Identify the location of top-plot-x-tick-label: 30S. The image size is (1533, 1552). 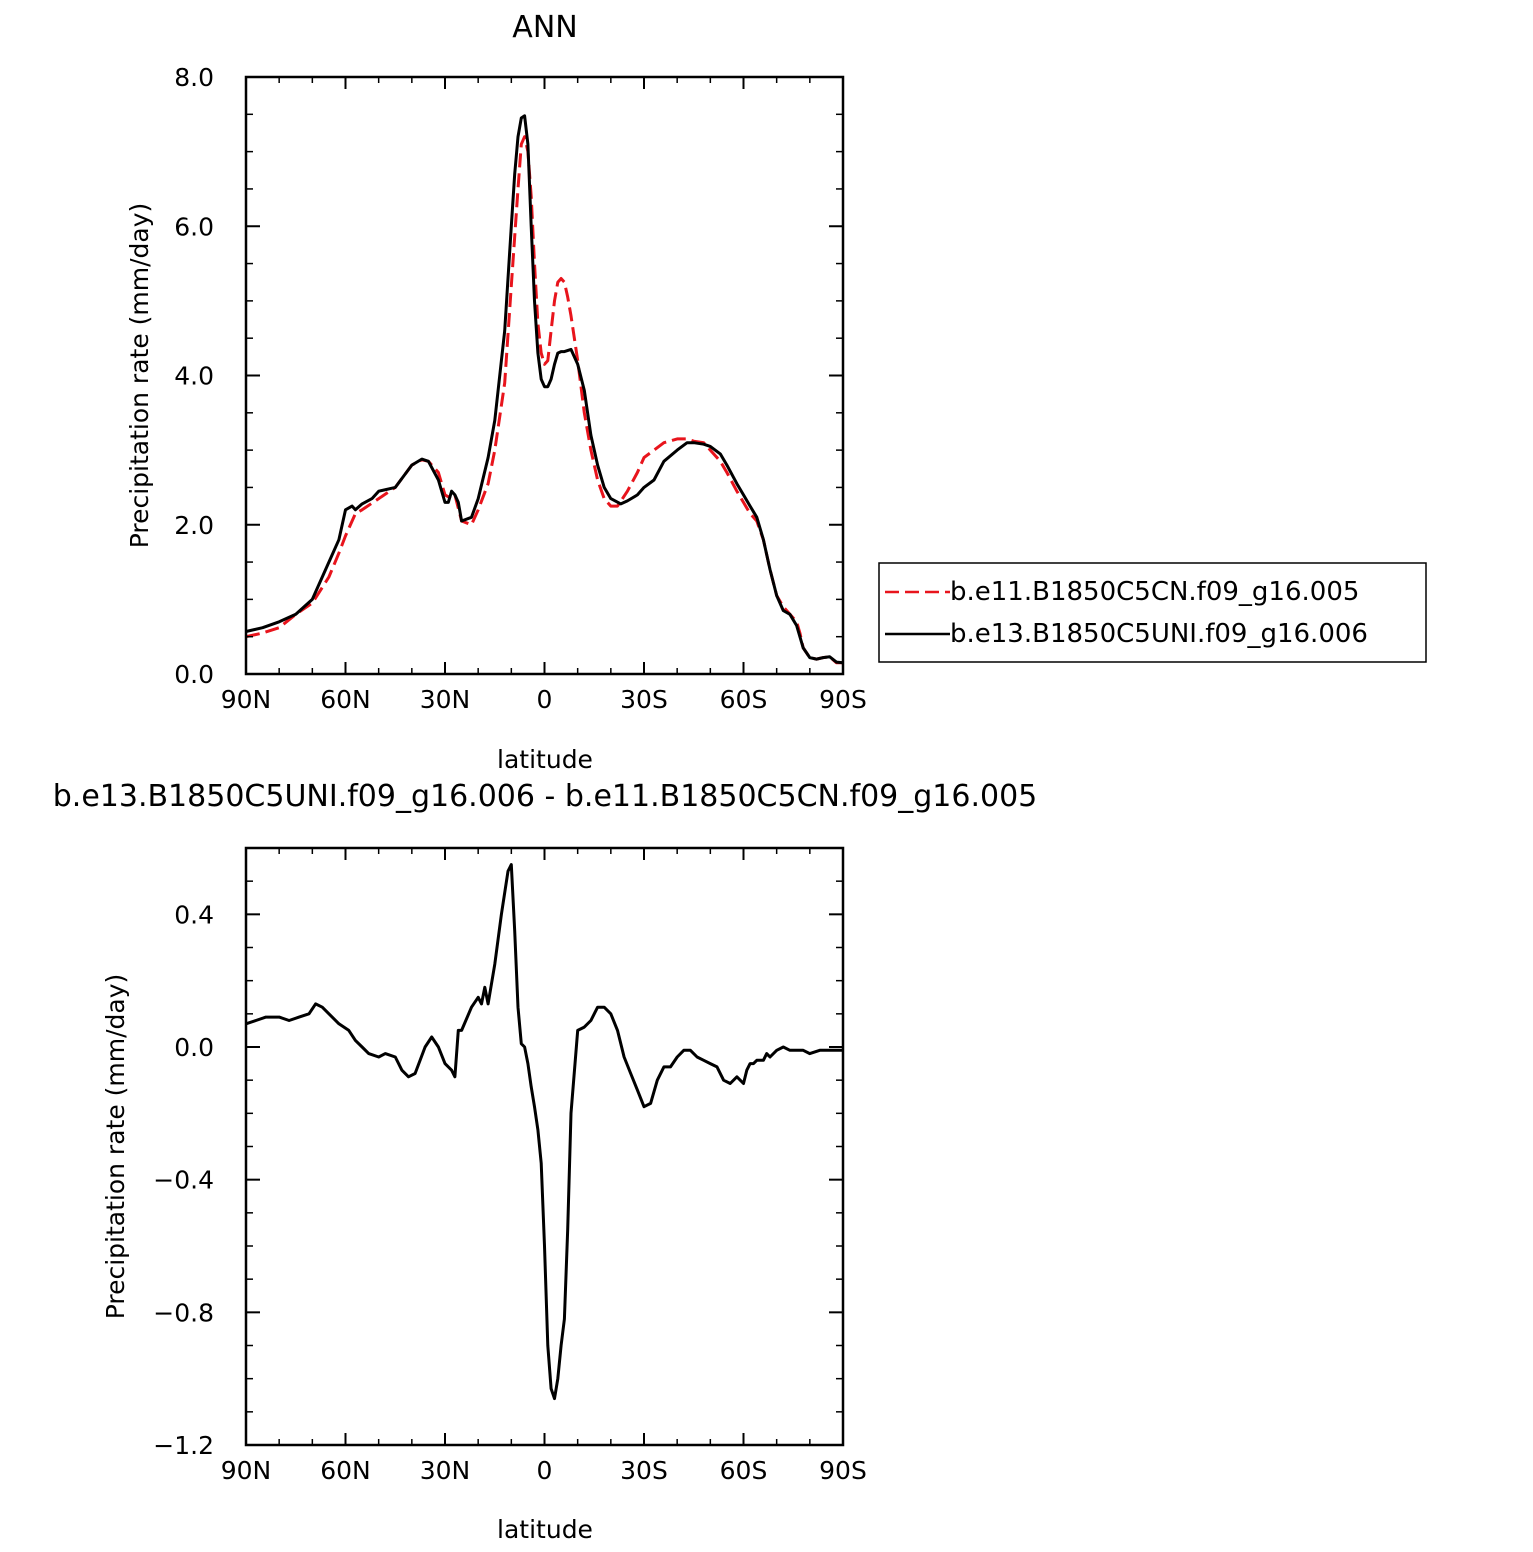
(644, 699).